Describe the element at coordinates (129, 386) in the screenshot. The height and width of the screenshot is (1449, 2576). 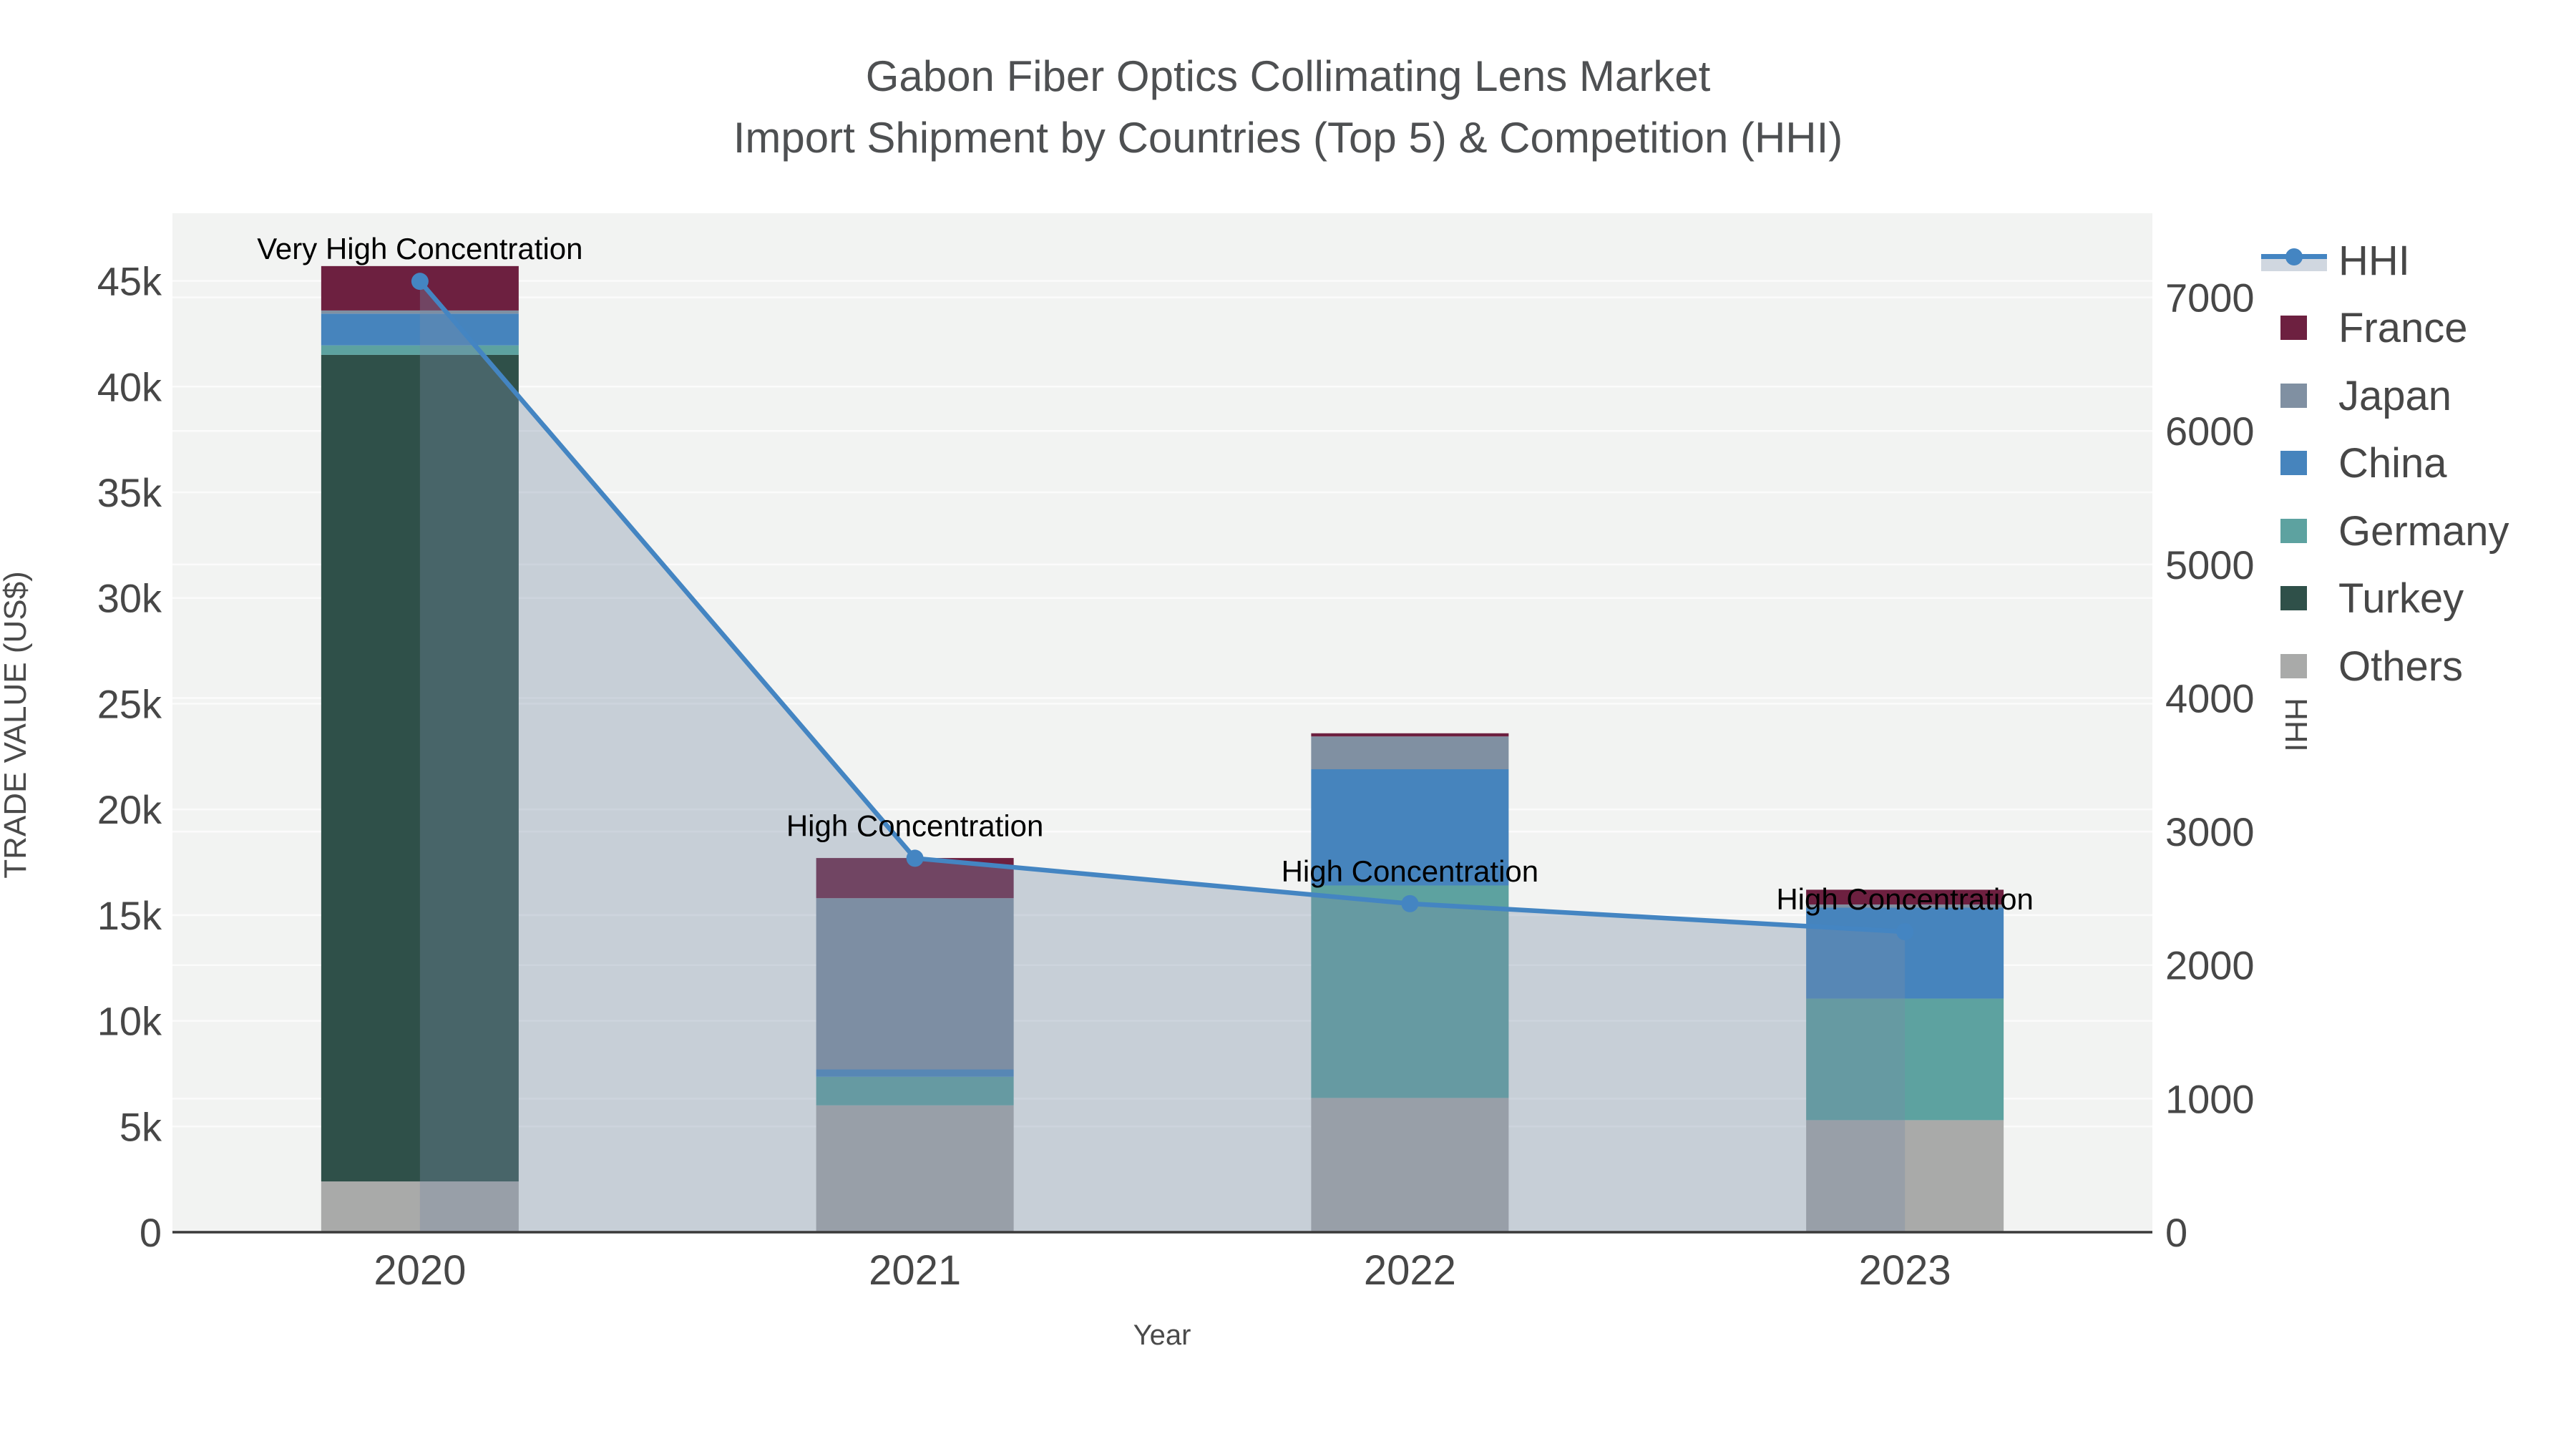
I see `tick-label-left-40k: 40k` at that location.